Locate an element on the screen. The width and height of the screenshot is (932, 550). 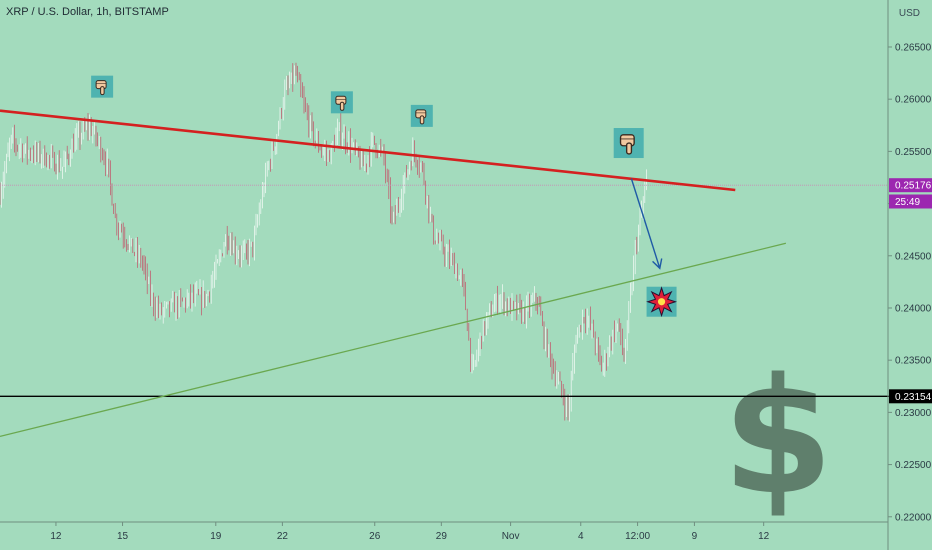
x-tick-label: 9 is located at coordinates (695, 536).